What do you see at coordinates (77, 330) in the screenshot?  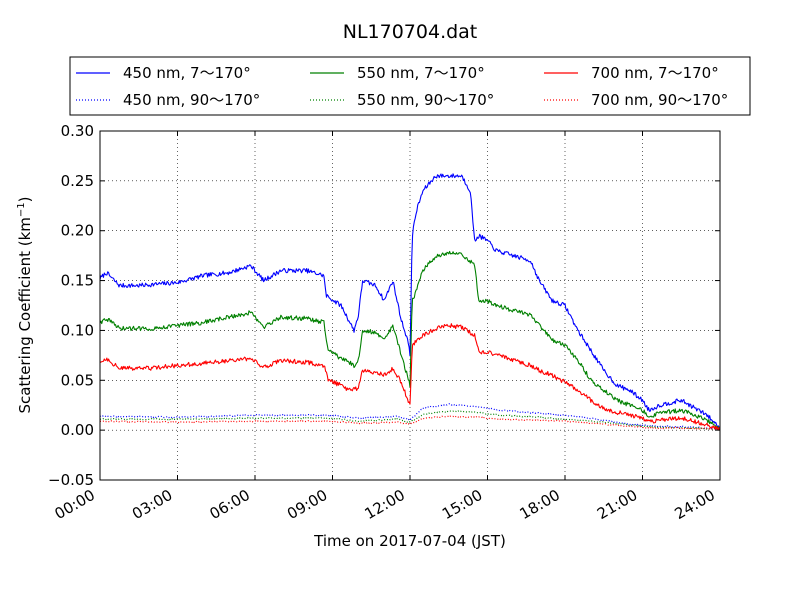 I see `y-tick-label: 0.10` at bounding box center [77, 330].